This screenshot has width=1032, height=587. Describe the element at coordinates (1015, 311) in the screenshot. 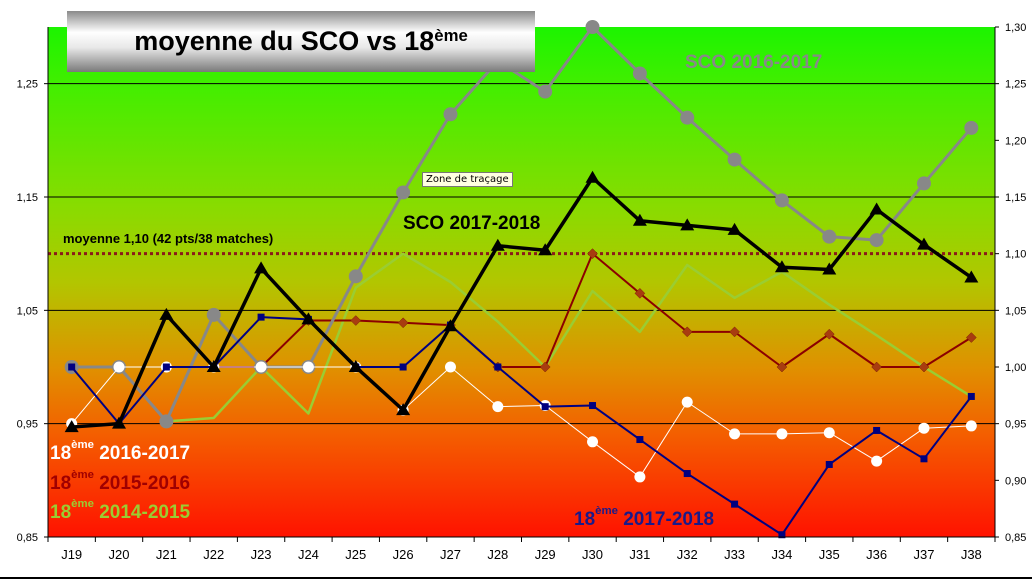

I see `right-y-tick-label: 1,05` at that location.